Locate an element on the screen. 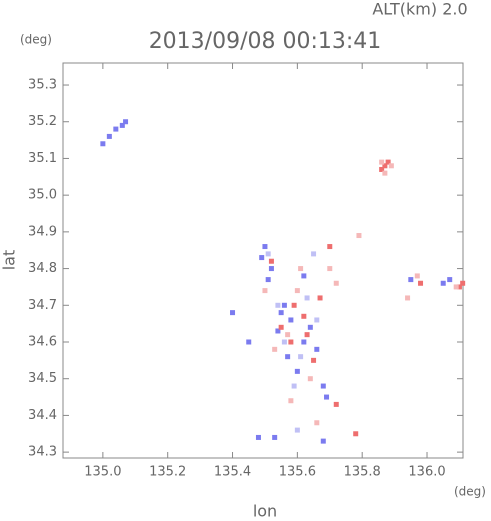 This screenshot has height=521, width=491. x-tick-label: 135.0 is located at coordinates (102, 472).